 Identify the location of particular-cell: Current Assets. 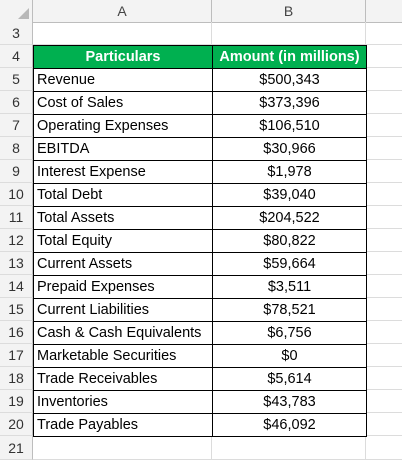
(123, 264).